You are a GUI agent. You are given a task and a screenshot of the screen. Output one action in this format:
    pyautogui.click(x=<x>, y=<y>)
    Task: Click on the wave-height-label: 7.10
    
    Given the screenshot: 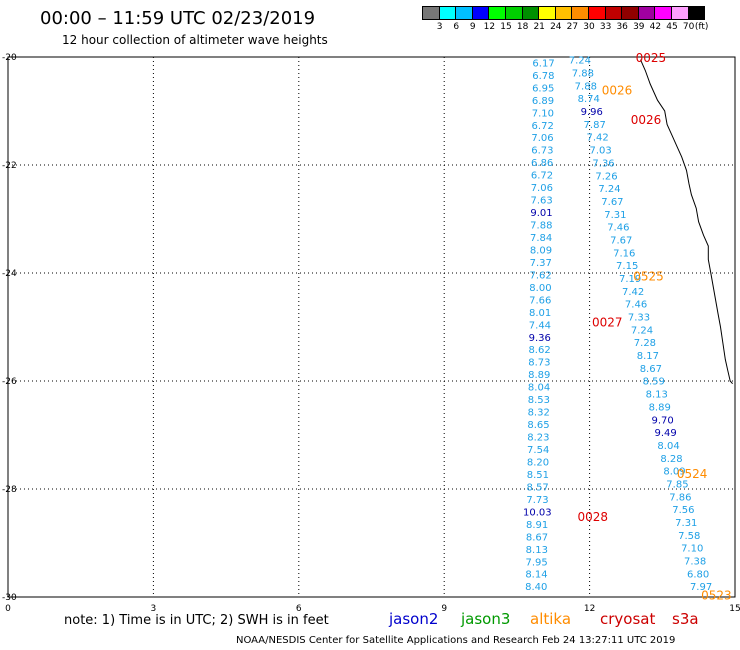 What is the action you would take?
    pyautogui.click(x=692, y=549)
    